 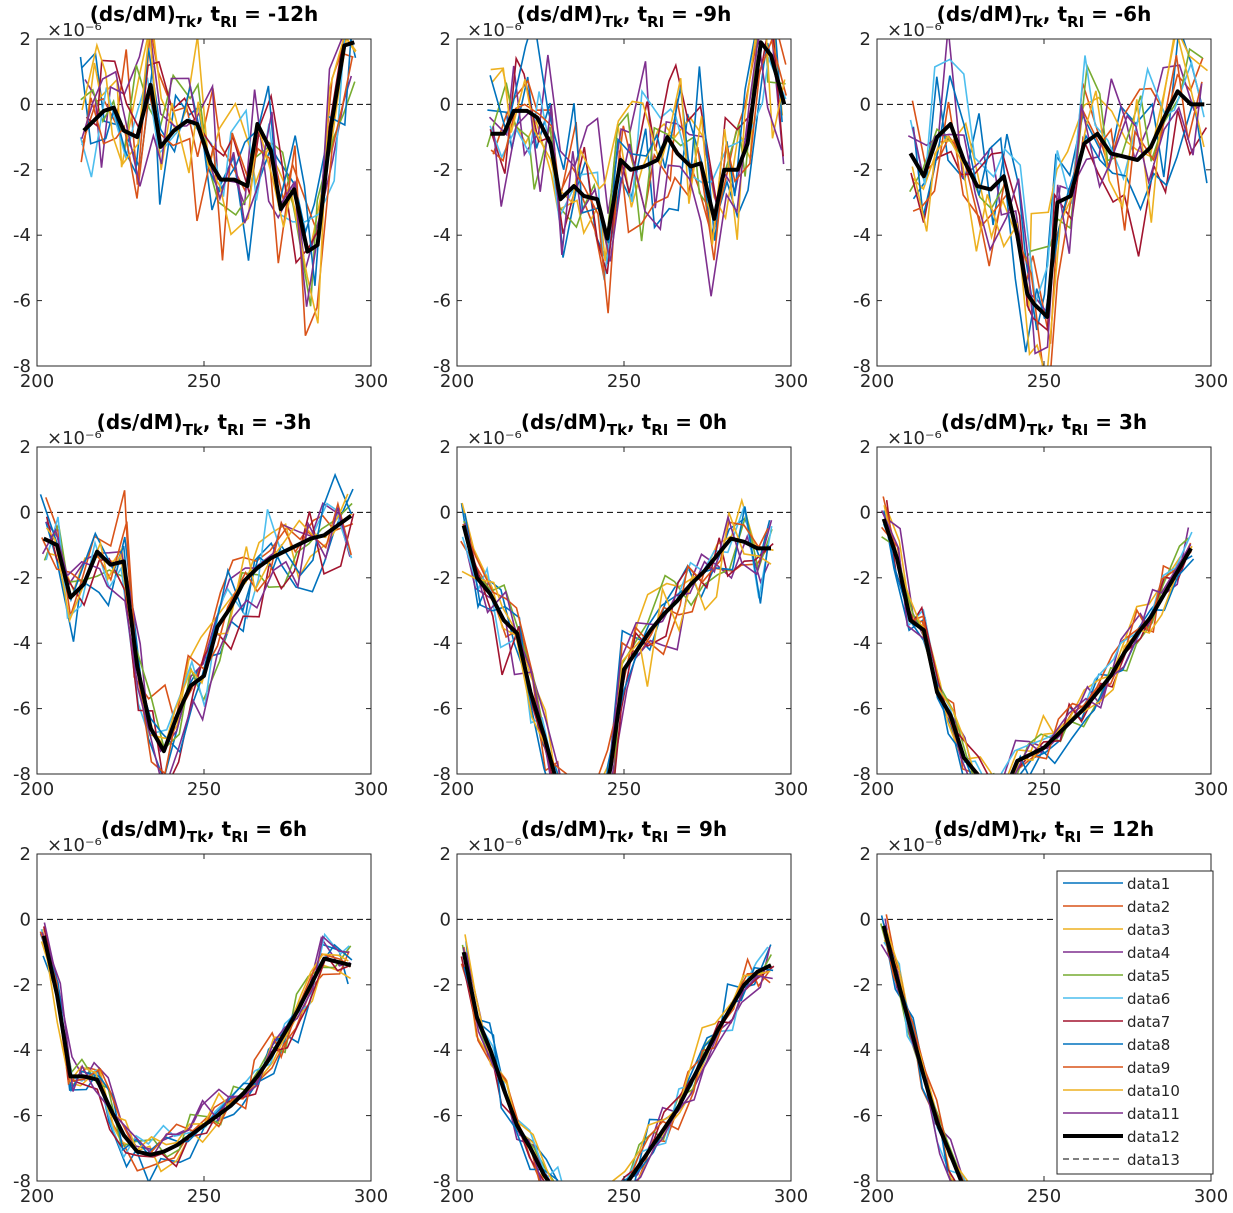 What do you see at coordinates (1153, 1137) in the screenshot?
I see `legend-label: data12` at bounding box center [1153, 1137].